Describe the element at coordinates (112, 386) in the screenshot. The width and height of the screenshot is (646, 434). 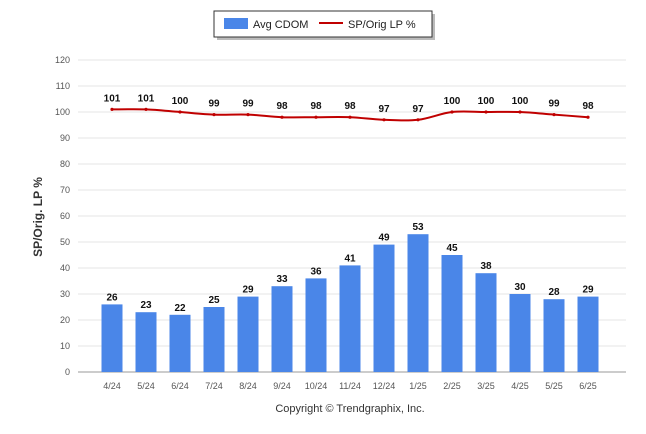
I see `x-tick-label: 4/24` at that location.